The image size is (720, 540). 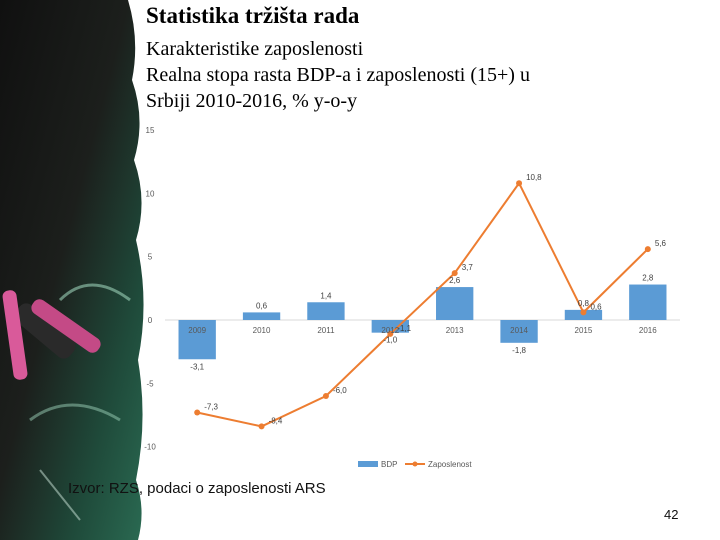 I want to click on x-category-label: 2009, so click(x=197, y=330).